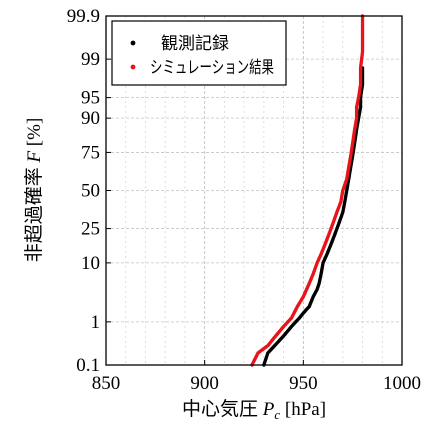  Describe the element at coordinates (222, 409) in the screenshot. I see `x-axis-title-main: 中心気圧` at that location.